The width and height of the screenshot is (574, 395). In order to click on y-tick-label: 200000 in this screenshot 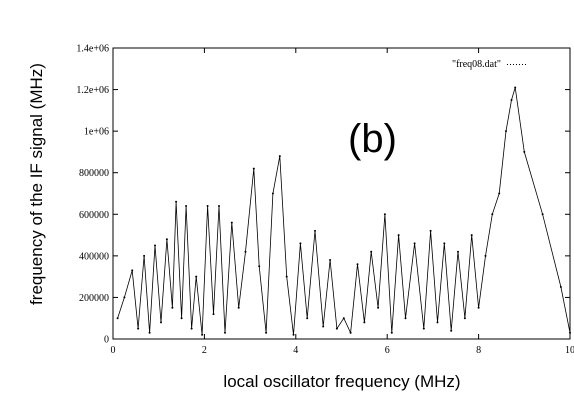, I will do `click(94, 298)`.